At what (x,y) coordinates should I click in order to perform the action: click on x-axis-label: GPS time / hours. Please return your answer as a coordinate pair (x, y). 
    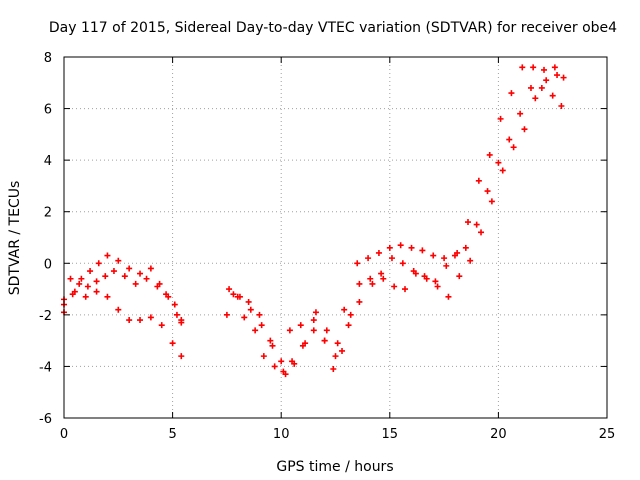
    Looking at the image, I should click on (334, 467).